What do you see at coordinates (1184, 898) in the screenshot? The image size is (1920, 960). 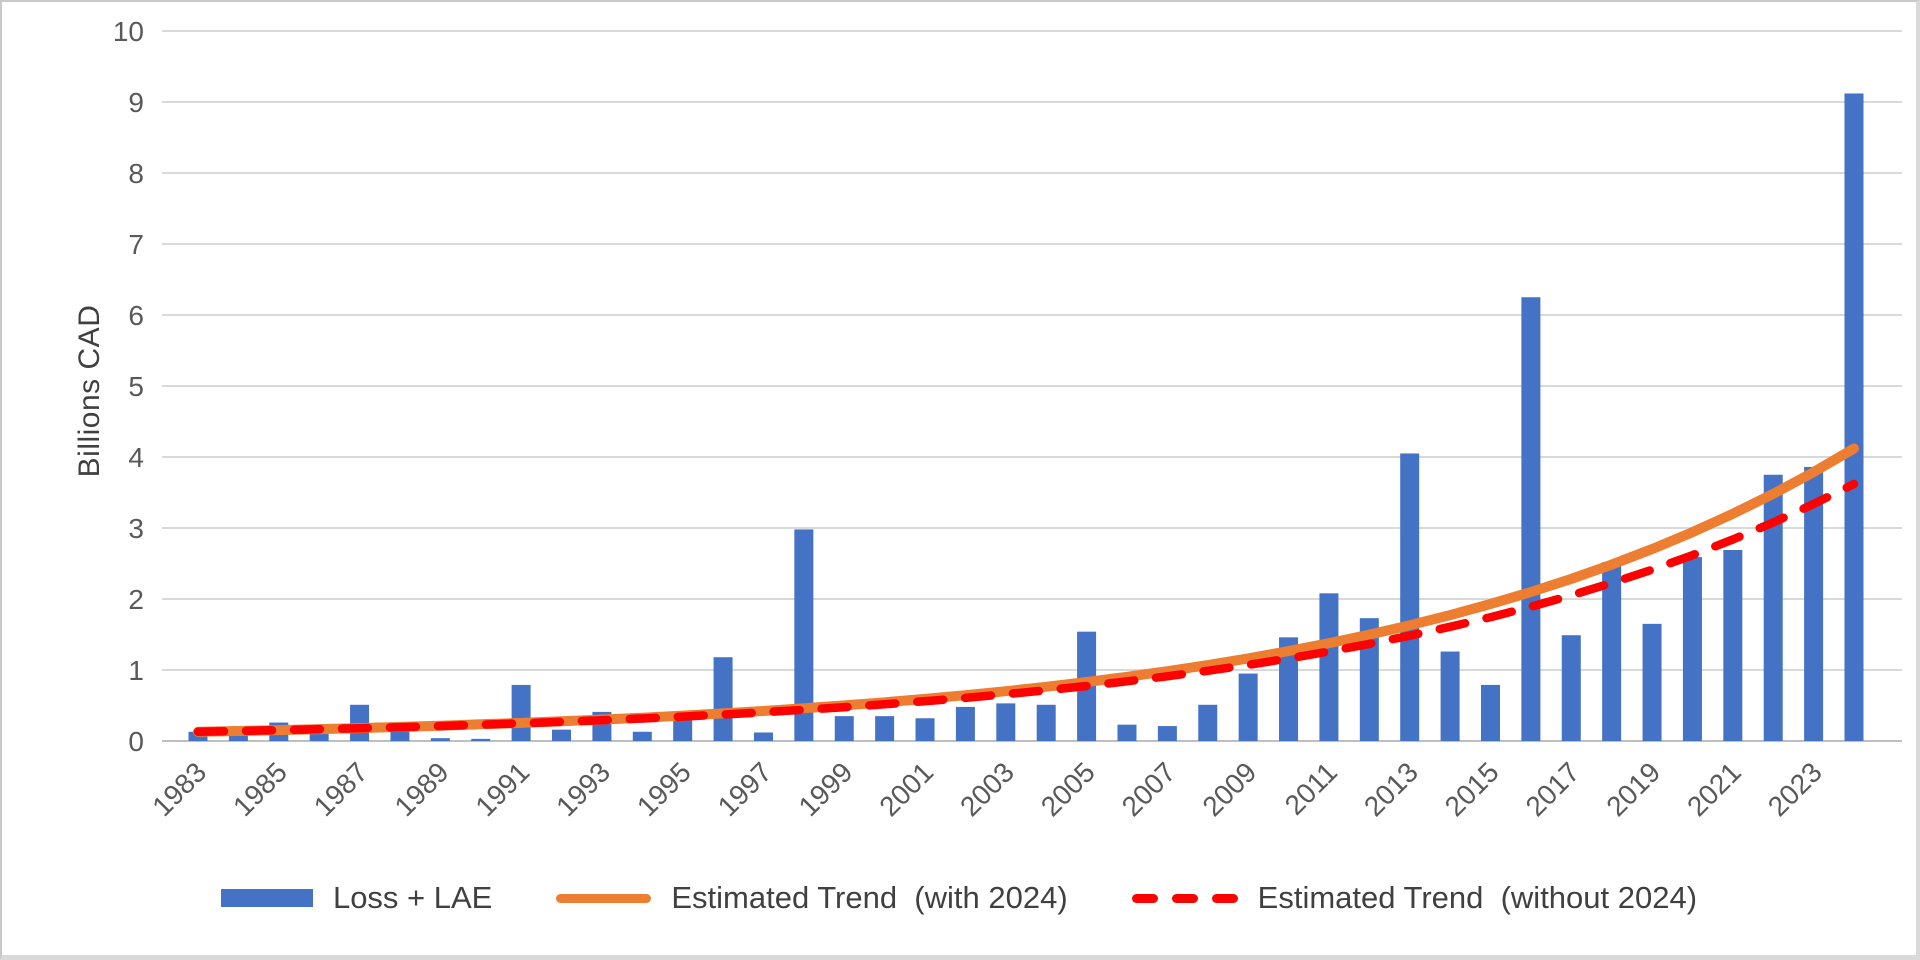 I see `dashed-line-swatch-icon` at bounding box center [1184, 898].